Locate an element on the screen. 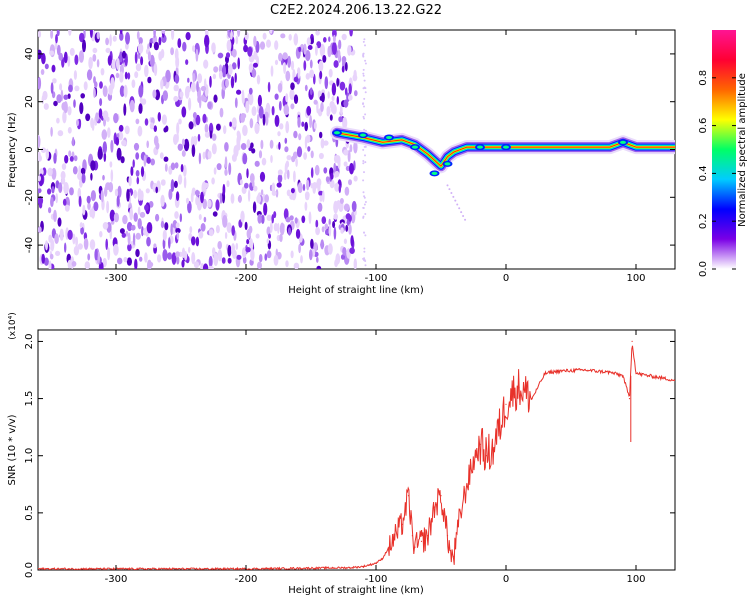  signal-trail is located at coordinates (449, 189).